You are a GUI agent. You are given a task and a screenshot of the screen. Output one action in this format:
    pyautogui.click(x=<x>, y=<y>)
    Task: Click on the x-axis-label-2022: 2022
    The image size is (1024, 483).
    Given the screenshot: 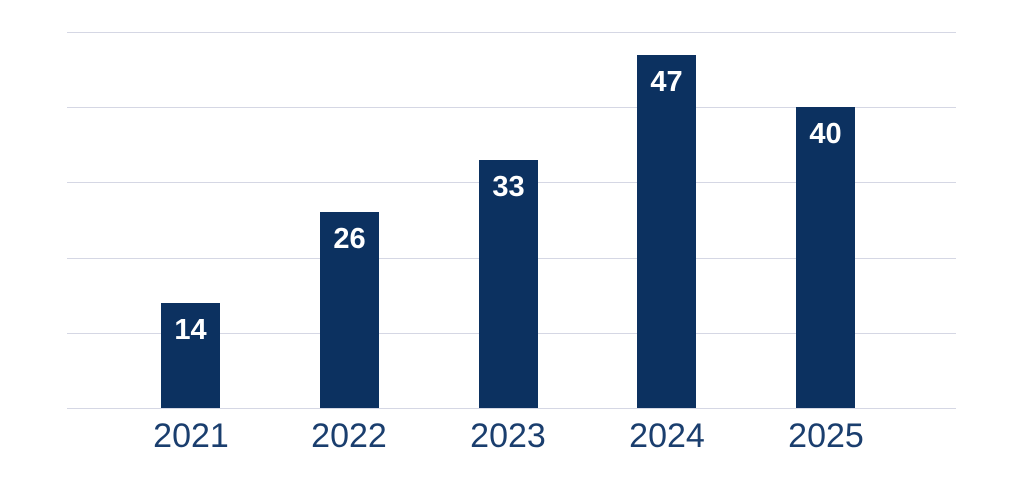 What is the action you would take?
    pyautogui.click(x=349, y=436)
    